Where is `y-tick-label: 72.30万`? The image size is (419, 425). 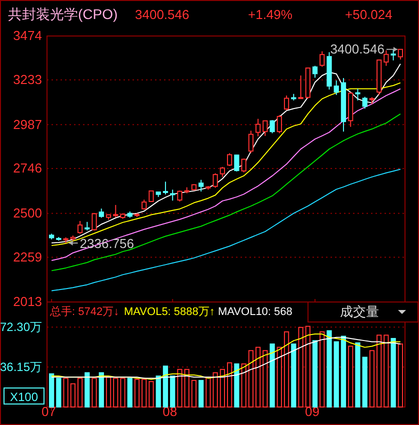 y-tick-label: 72.30万 is located at coordinates (21, 327).